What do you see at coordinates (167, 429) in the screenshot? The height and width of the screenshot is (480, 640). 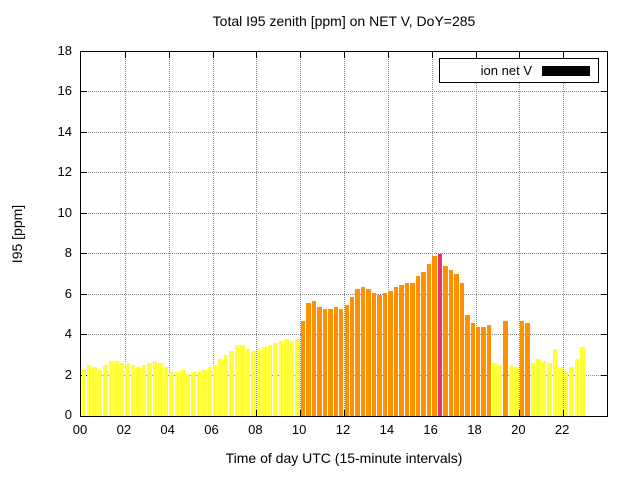 I see `x-tick-label: 04` at bounding box center [167, 429].